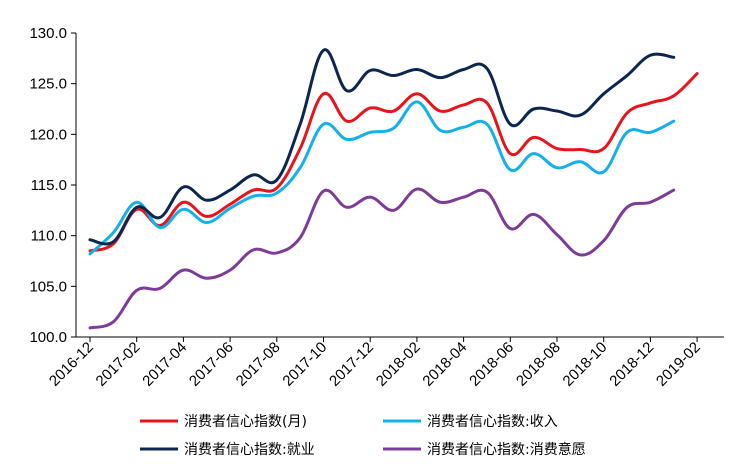 The height and width of the screenshot is (474, 750). I want to click on y-tick-label: 105.0, so click(48, 286).